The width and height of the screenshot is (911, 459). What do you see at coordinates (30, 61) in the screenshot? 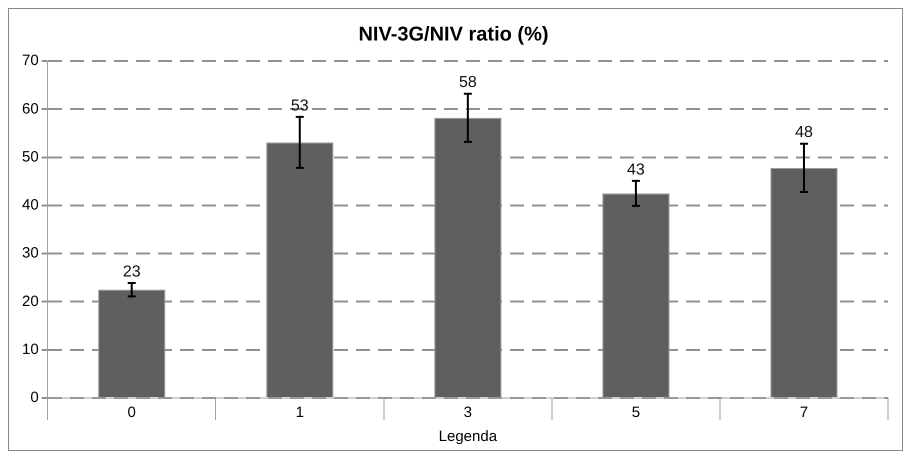
I see `y-tick-label: 70` at bounding box center [30, 61].